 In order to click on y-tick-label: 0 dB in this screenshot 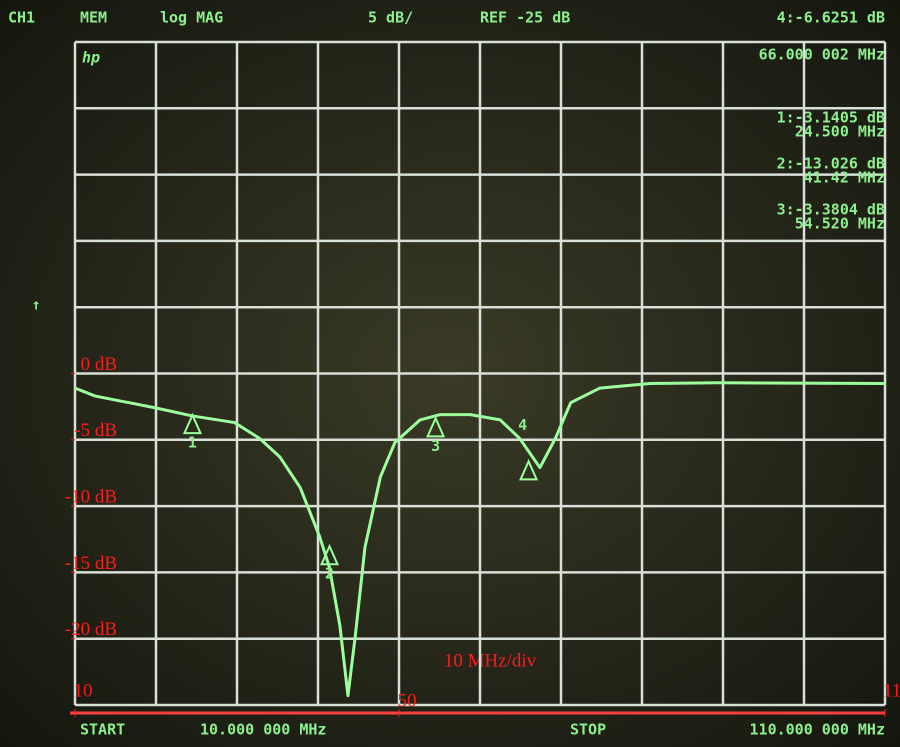, I will do `click(99, 364)`.